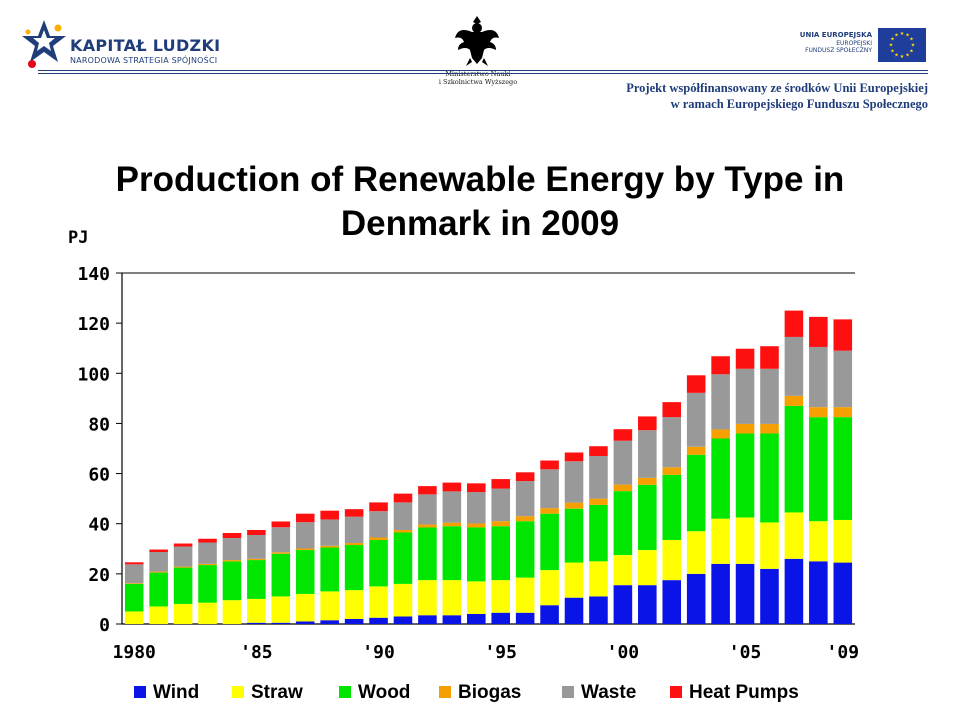 The height and width of the screenshot is (720, 960). What do you see at coordinates (305, 549) in the screenshot?
I see `bar-biogas-1987` at bounding box center [305, 549].